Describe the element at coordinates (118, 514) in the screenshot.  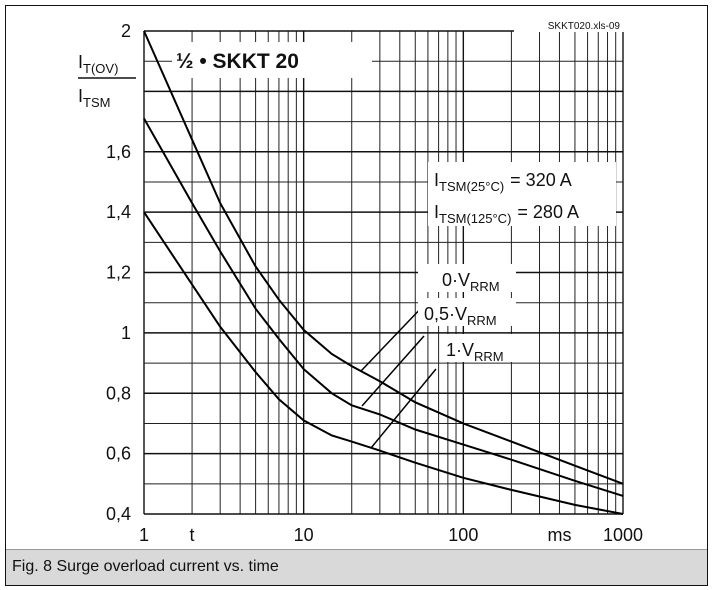
I see `y-tick-label: 0,4` at that location.